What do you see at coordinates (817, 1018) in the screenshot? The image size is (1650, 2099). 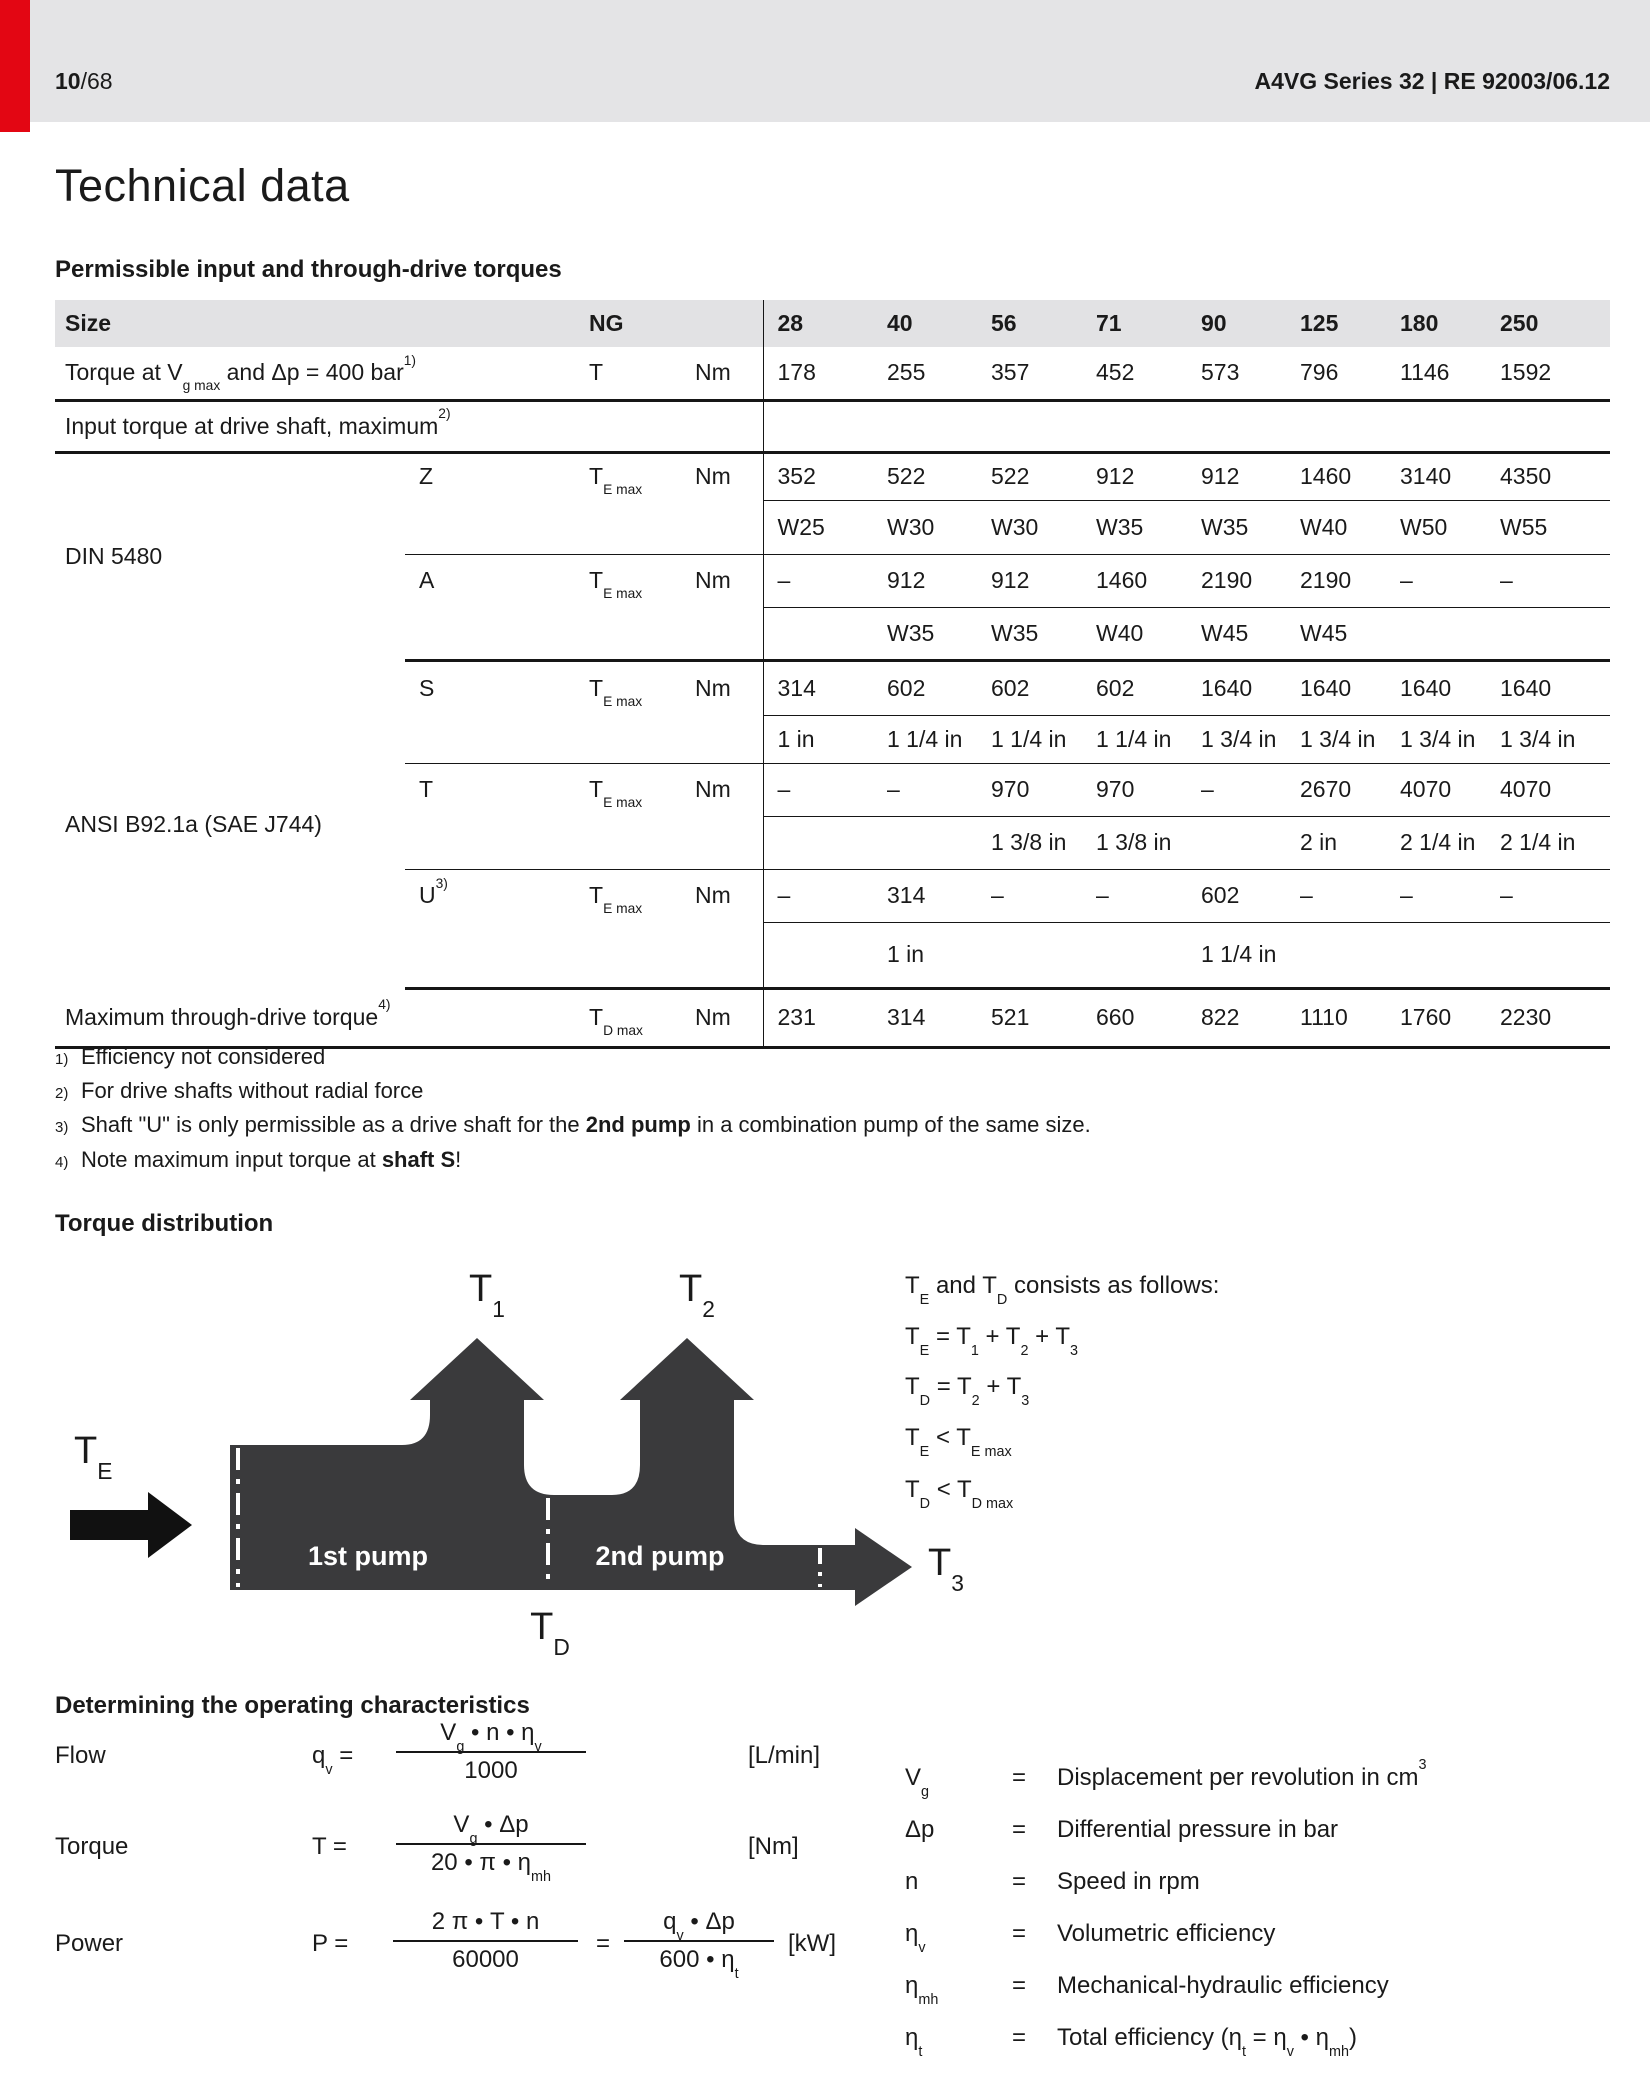 I see `value-cell: 231` at bounding box center [817, 1018].